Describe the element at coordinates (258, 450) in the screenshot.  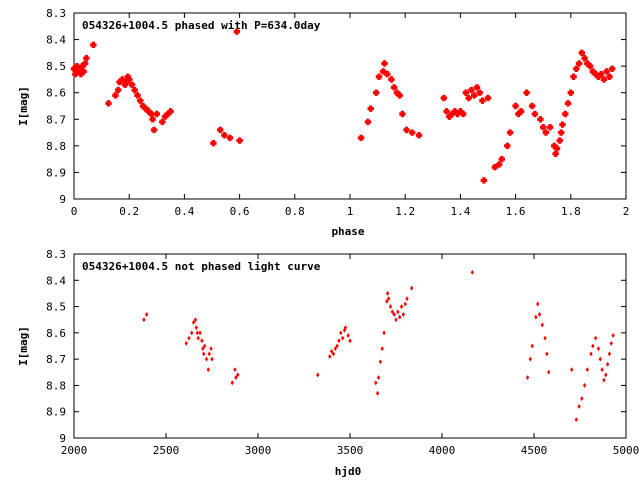
I see `x-tick-label: 3000` at that location.